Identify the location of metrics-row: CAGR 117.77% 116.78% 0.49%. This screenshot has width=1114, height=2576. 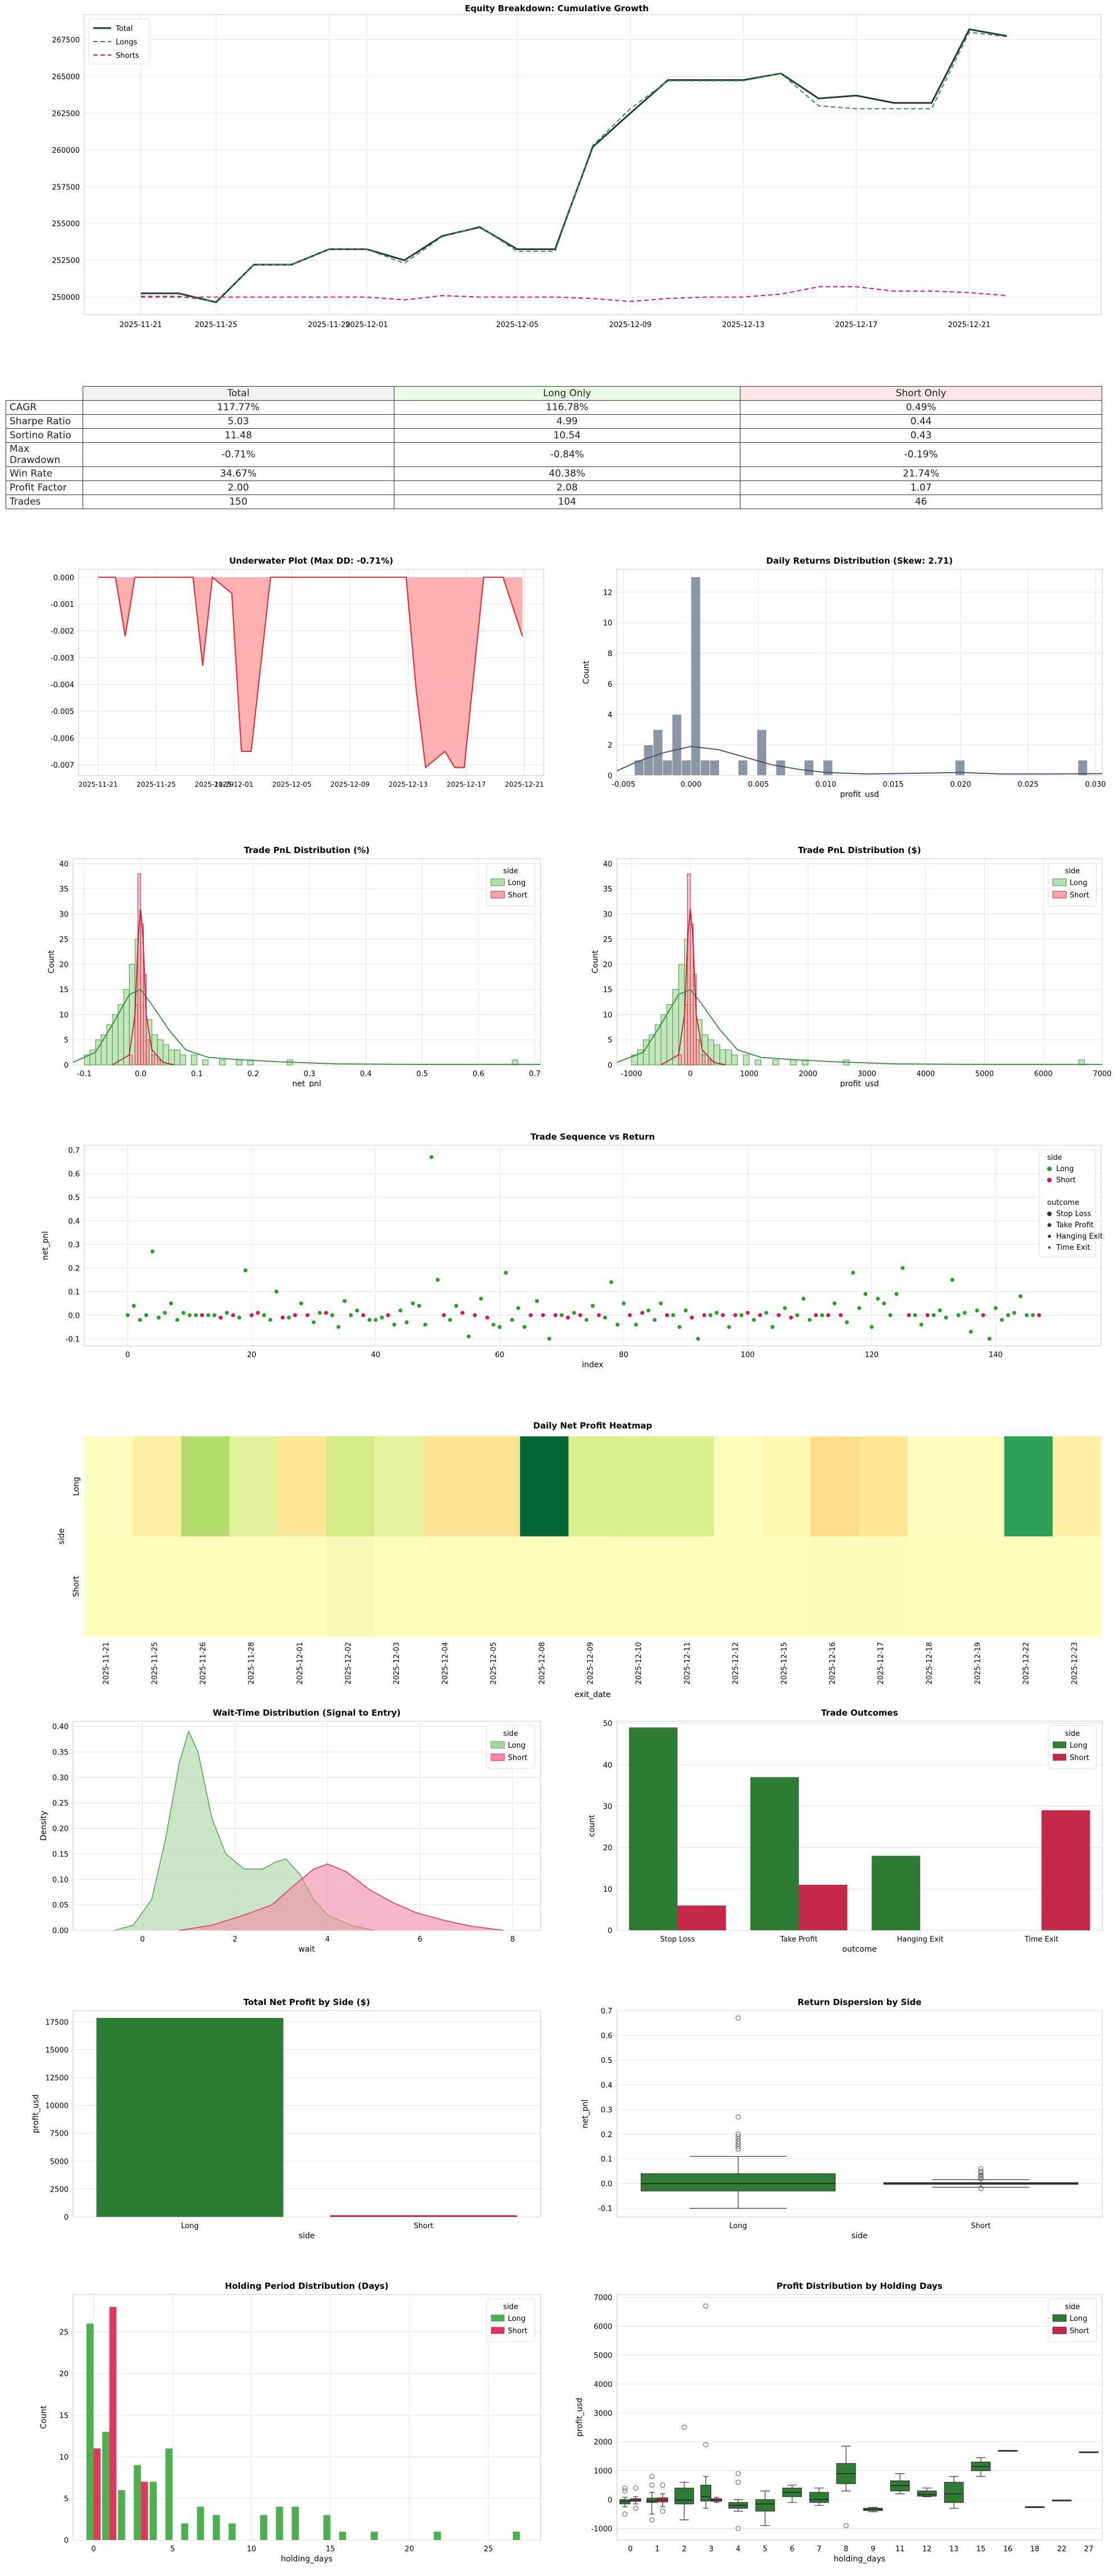
(555, 407).